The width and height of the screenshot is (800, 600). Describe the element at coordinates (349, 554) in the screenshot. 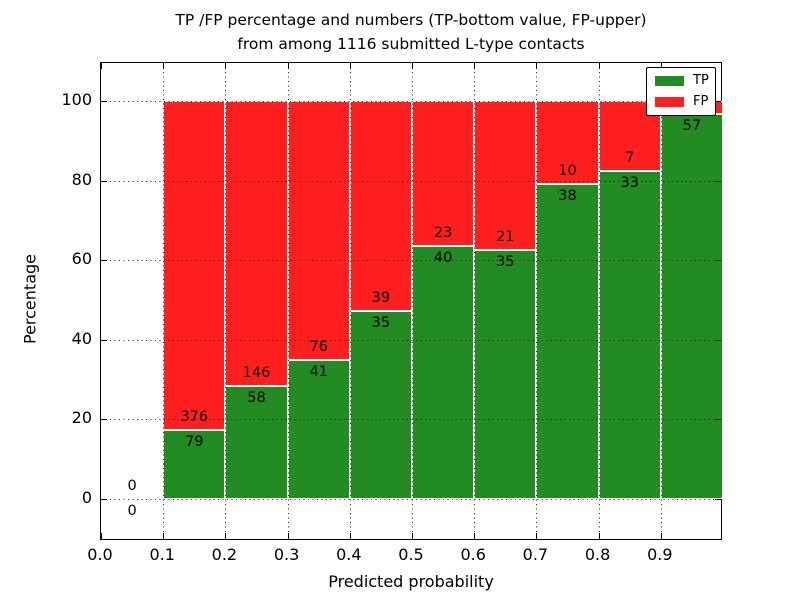

I see `x-tick-label: 0.4` at that location.